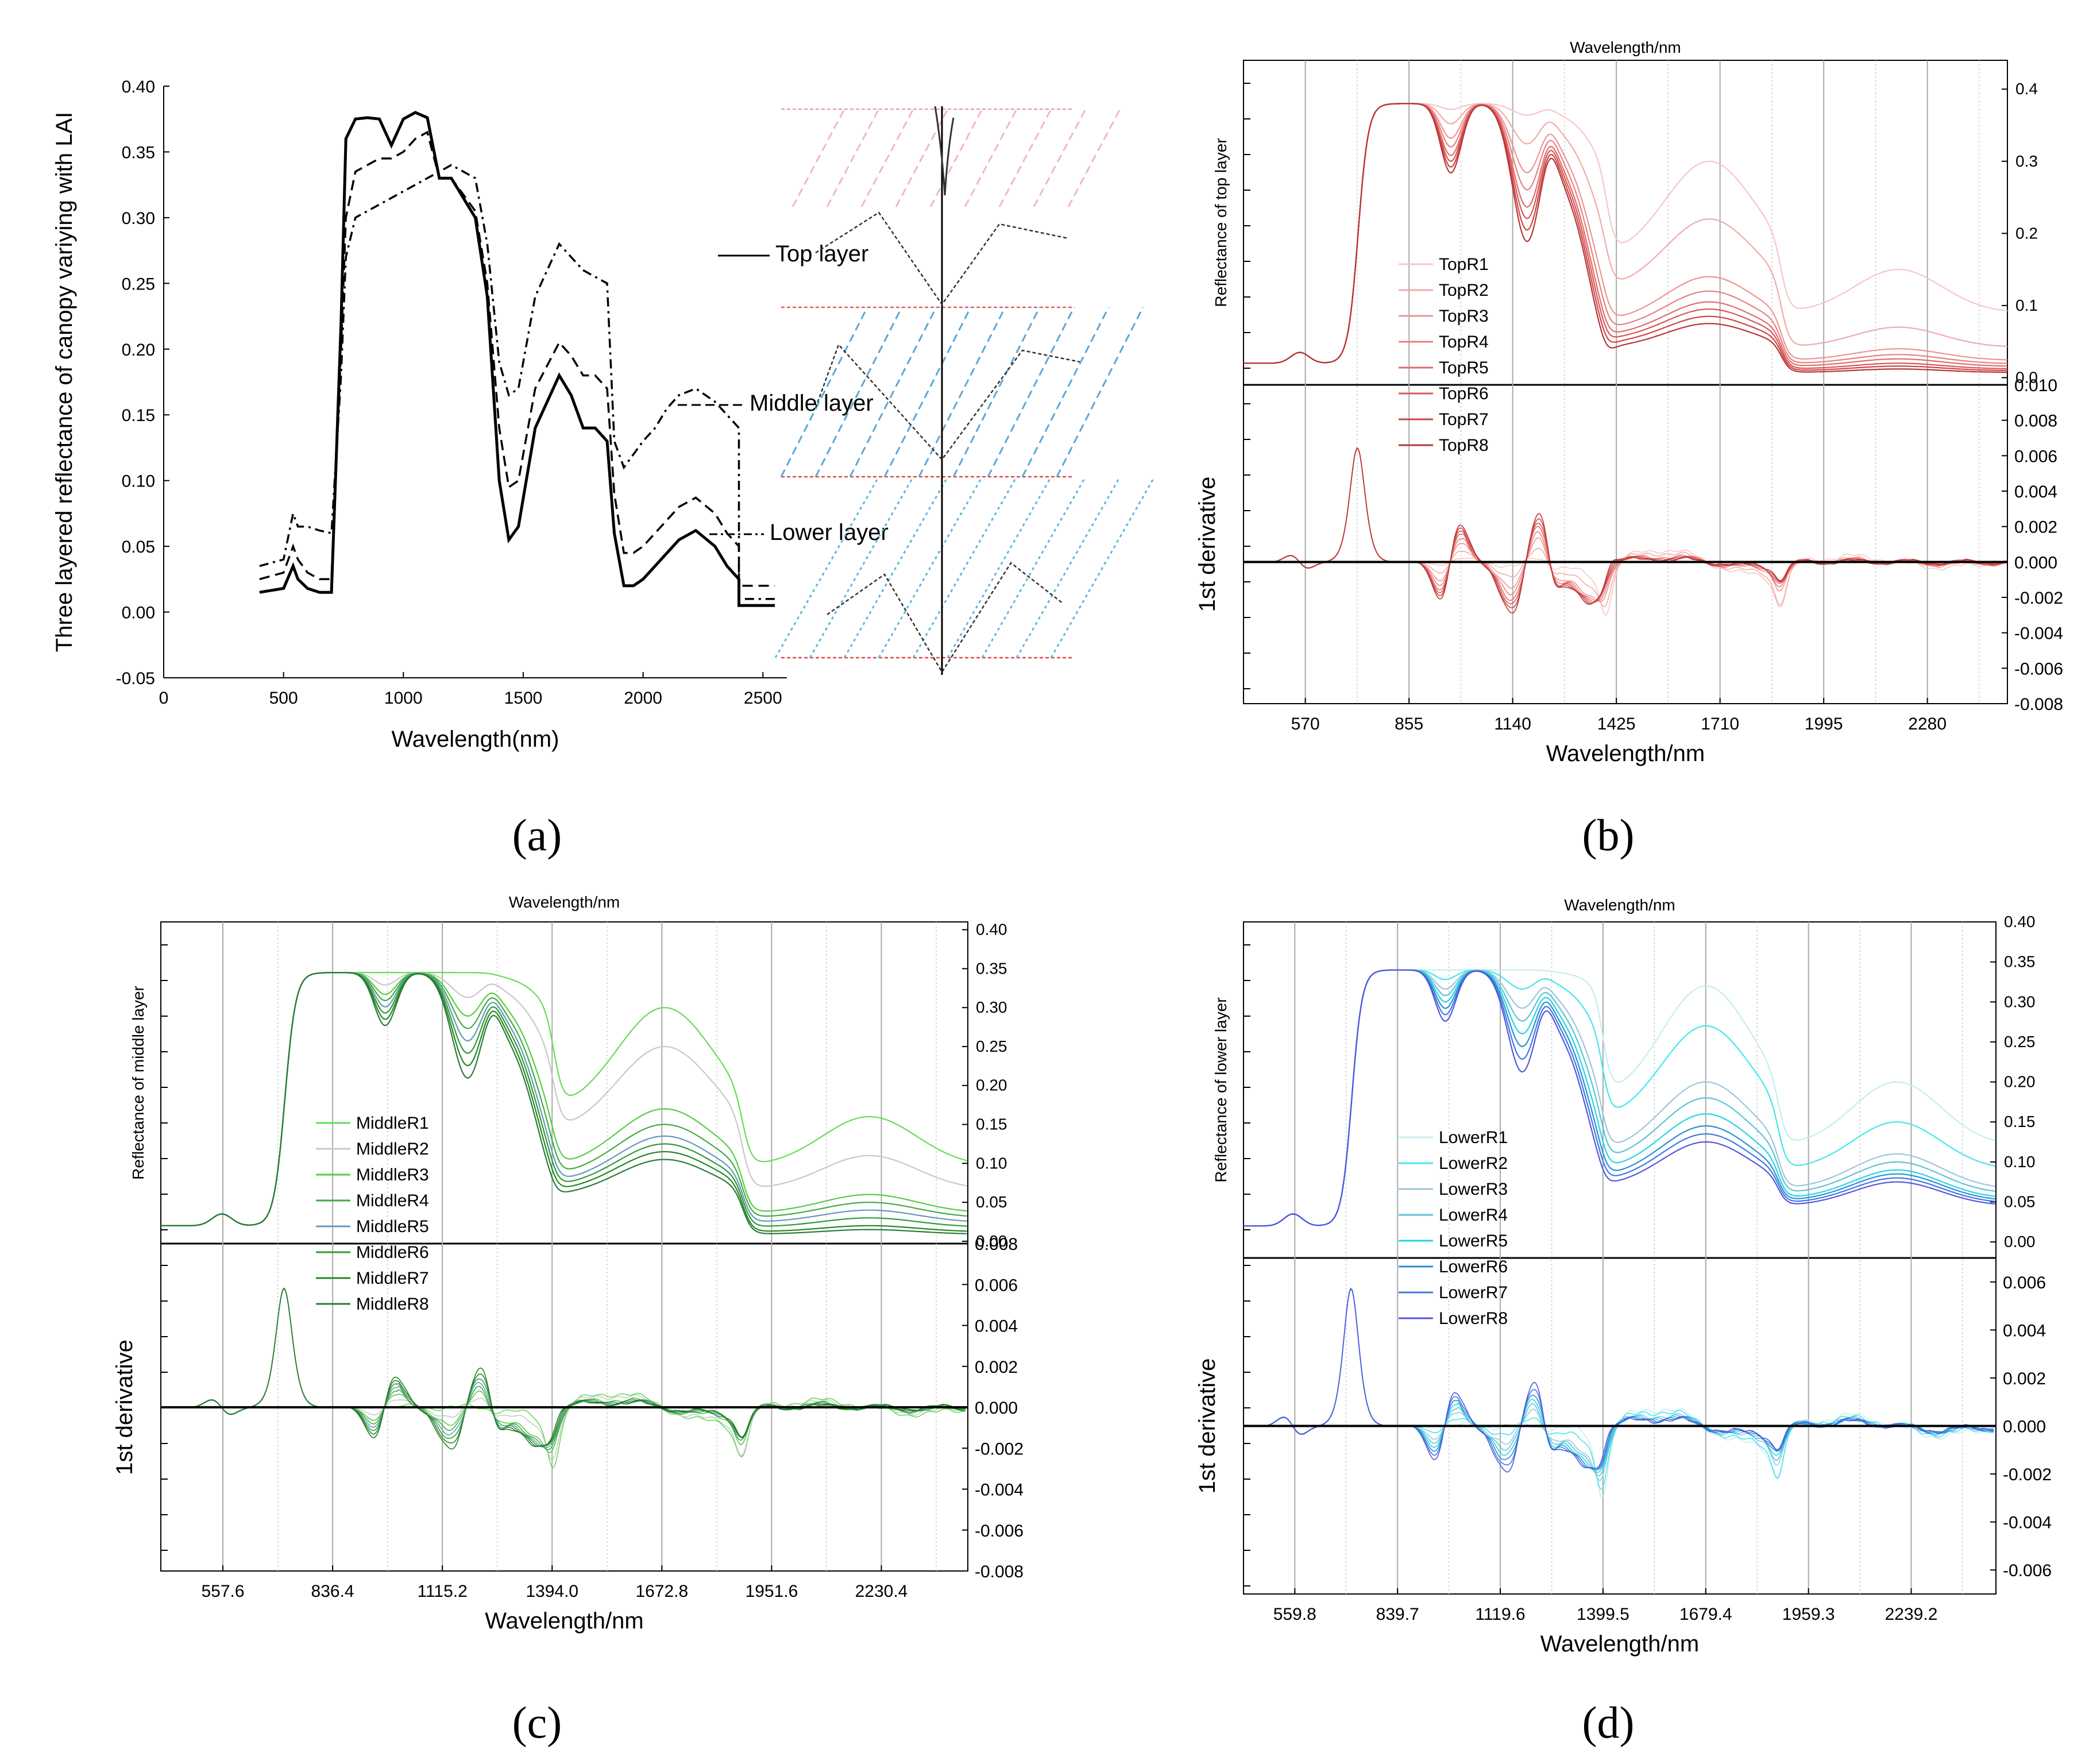 This screenshot has height=1764, width=2093. Describe the element at coordinates (2027, 89) in the screenshot. I see `panel-b-yt-tick-label: 0.4` at that location.